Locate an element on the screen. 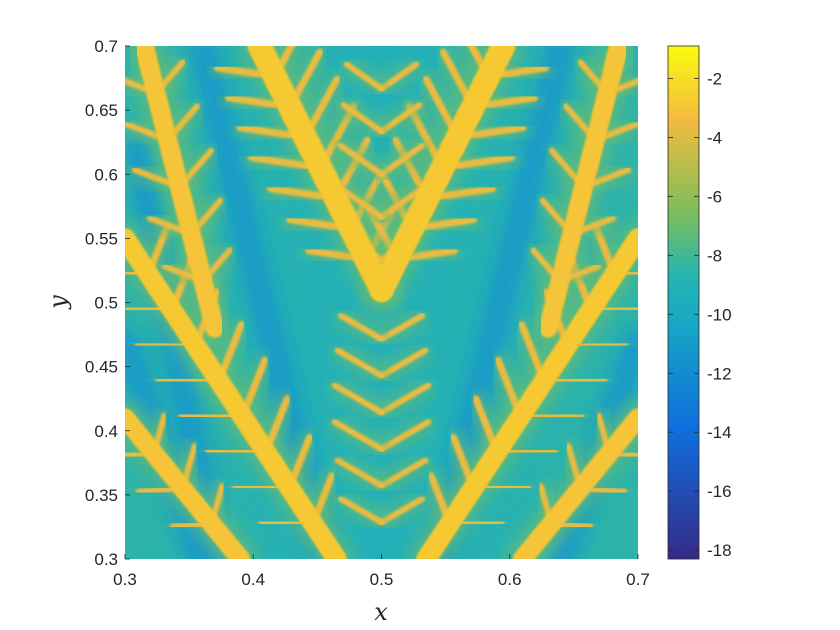 This screenshot has width=840, height=630. right-diagonal-lower-body is located at coordinates (527, 393).